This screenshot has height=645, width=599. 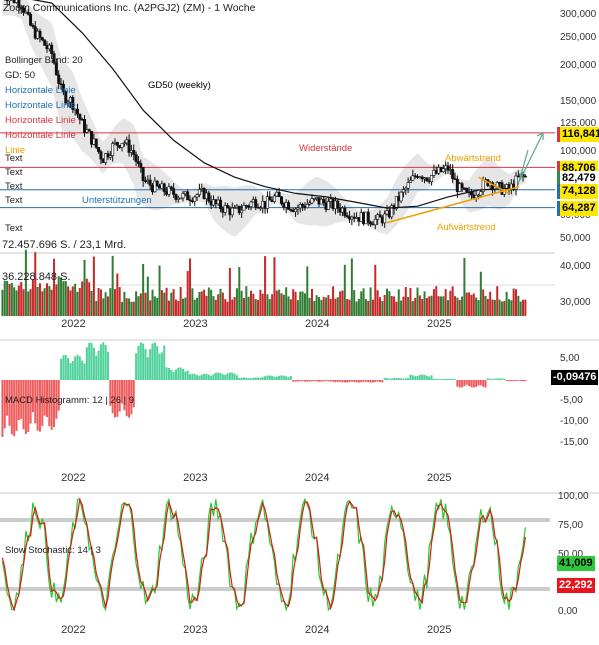 I want to click on price-axis-tick: 250,000, so click(x=578, y=37).